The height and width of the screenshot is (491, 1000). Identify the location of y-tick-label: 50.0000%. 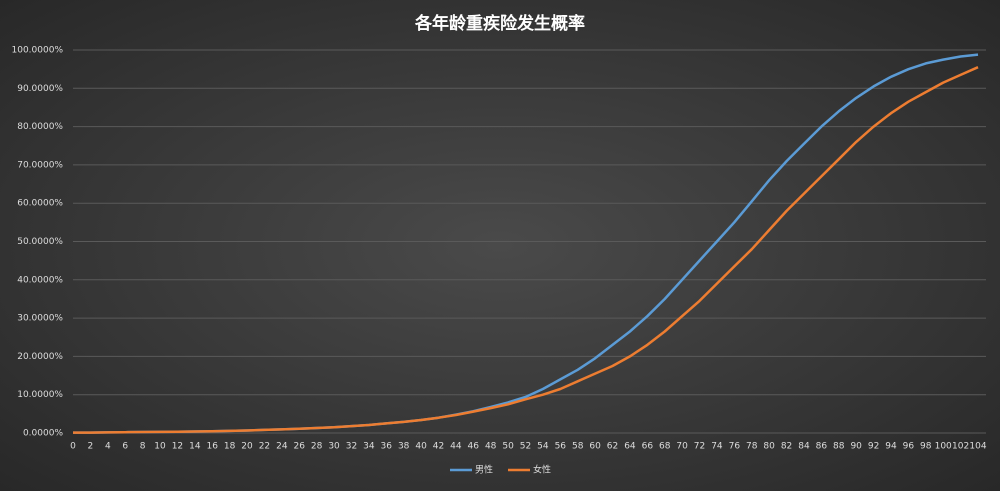
(40, 242).